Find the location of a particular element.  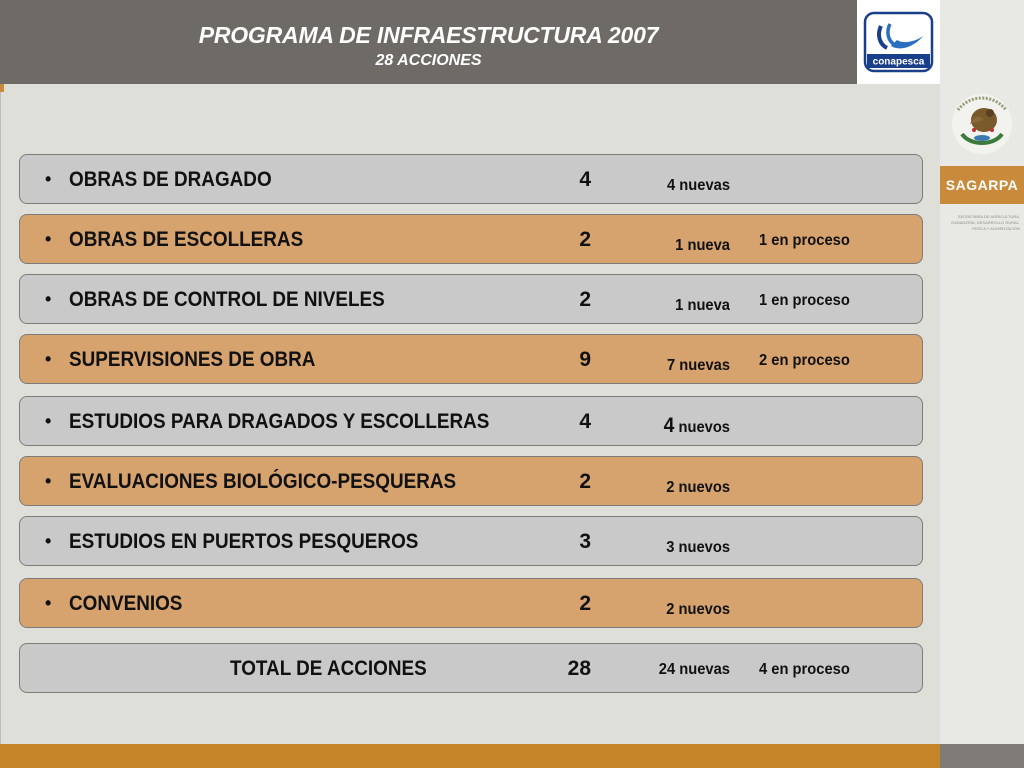

item-label: ESTUDIOS PARA DRAGADOS Y ESCOLLERAS is located at coordinates (279, 421).